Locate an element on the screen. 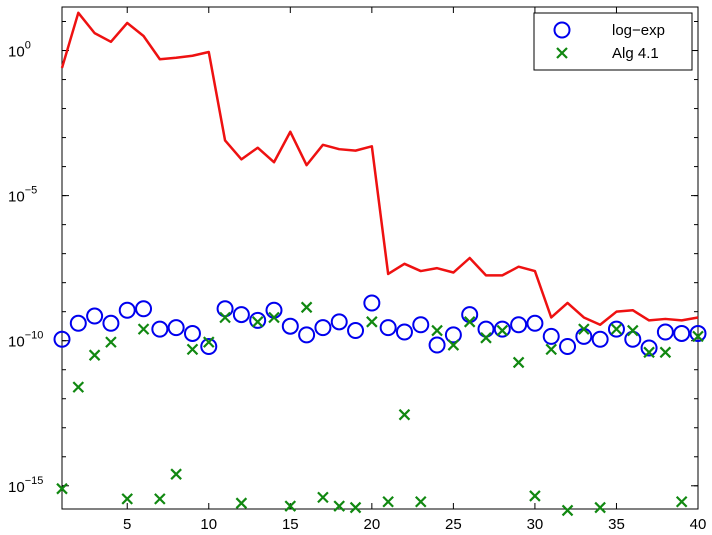 The width and height of the screenshot is (712, 535). legend-label: Alg 4.1 is located at coordinates (635, 53).